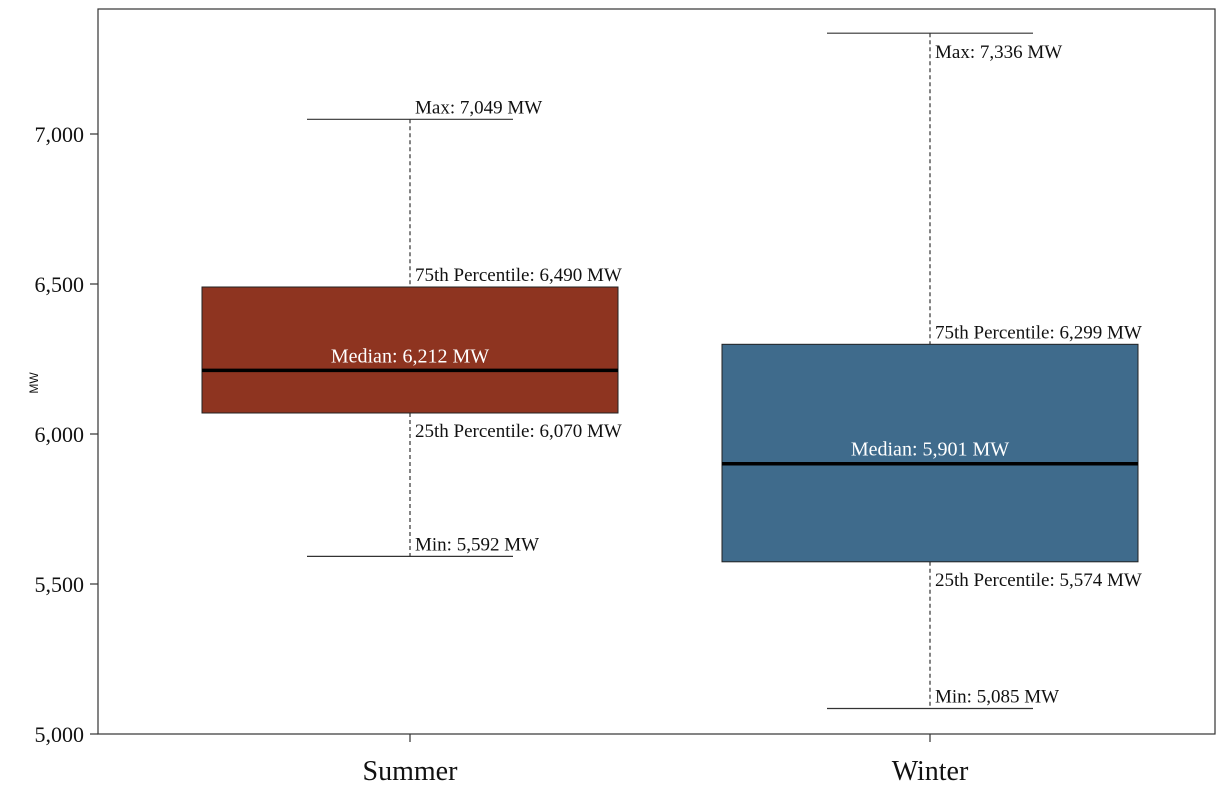 This screenshot has width=1221, height=786. I want to click on y-tick-label: 6,500, so click(60, 284).